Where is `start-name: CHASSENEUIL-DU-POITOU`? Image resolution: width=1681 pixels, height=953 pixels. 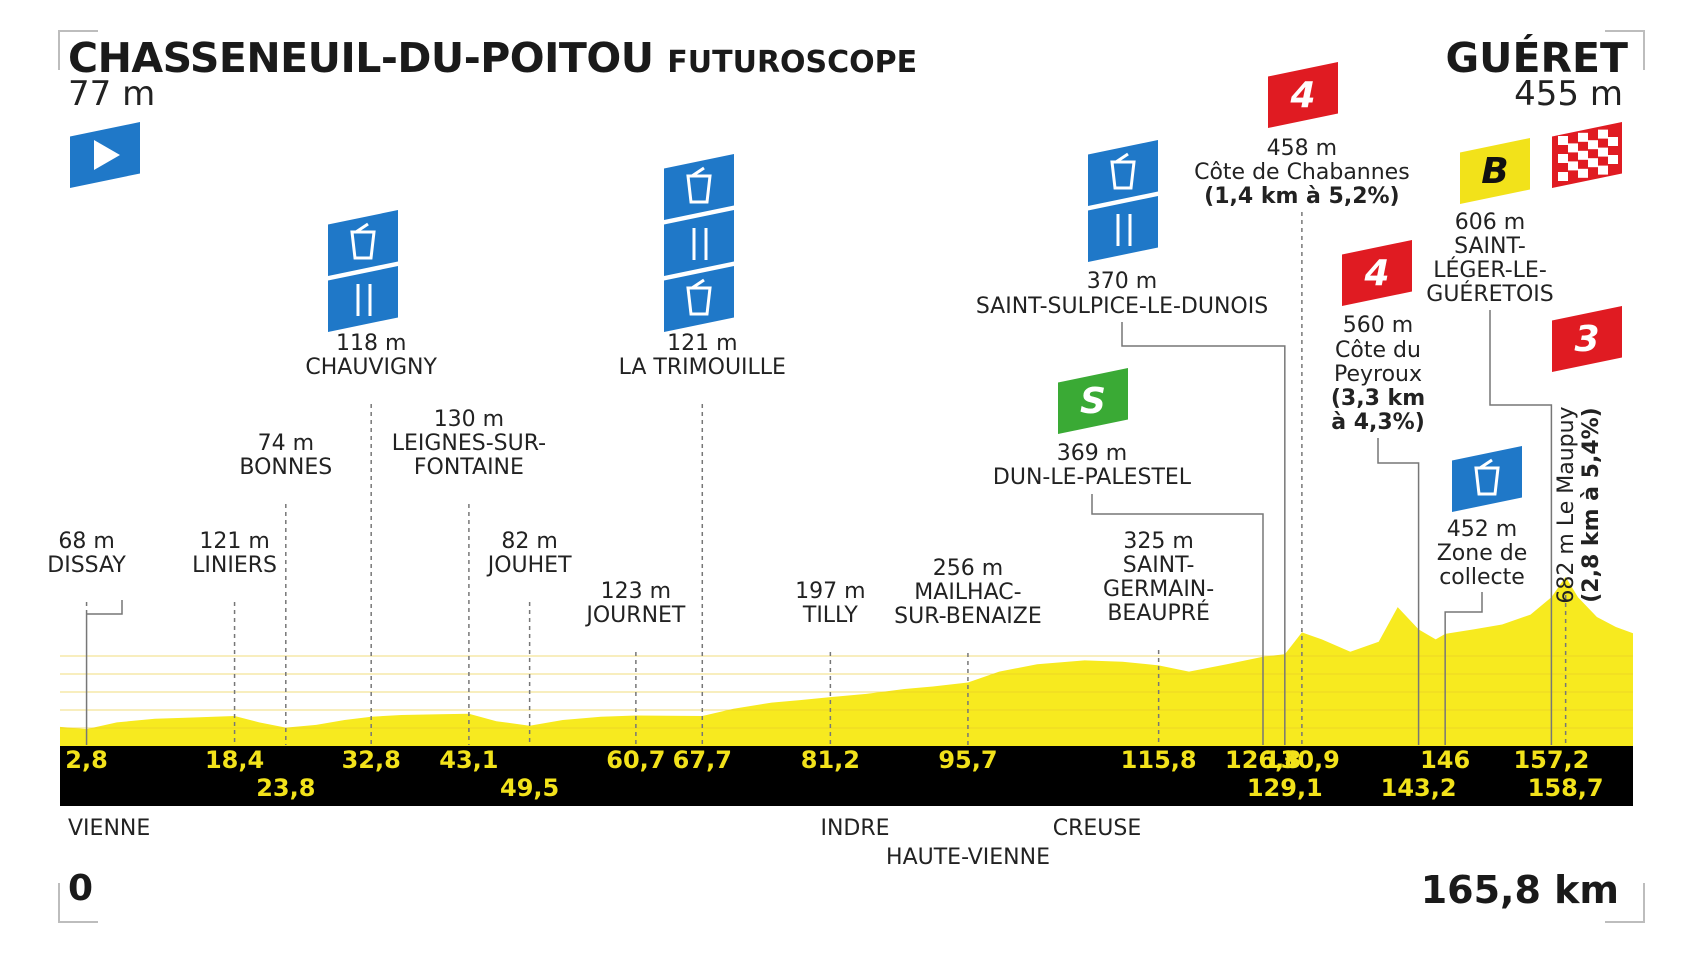 start-name: CHASSENEUIL-DU-POITOU is located at coordinates (361, 58).